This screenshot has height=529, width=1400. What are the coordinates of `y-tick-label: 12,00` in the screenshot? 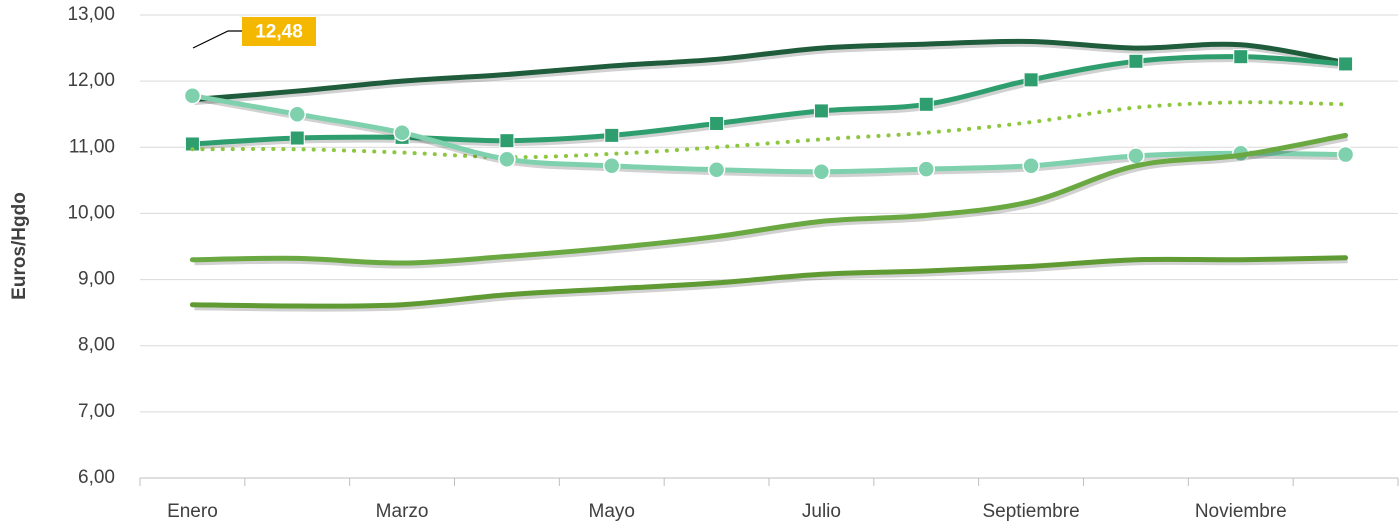 It's located at (91, 80).